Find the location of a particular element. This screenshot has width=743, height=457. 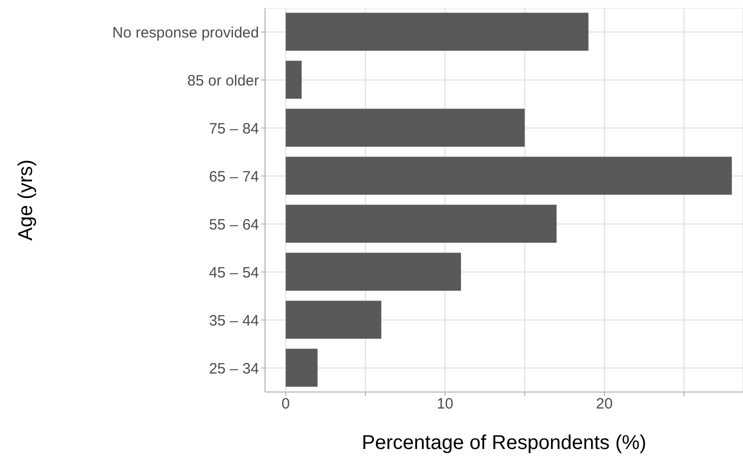

y-tick-label: 35 – 44 is located at coordinates (233, 321).